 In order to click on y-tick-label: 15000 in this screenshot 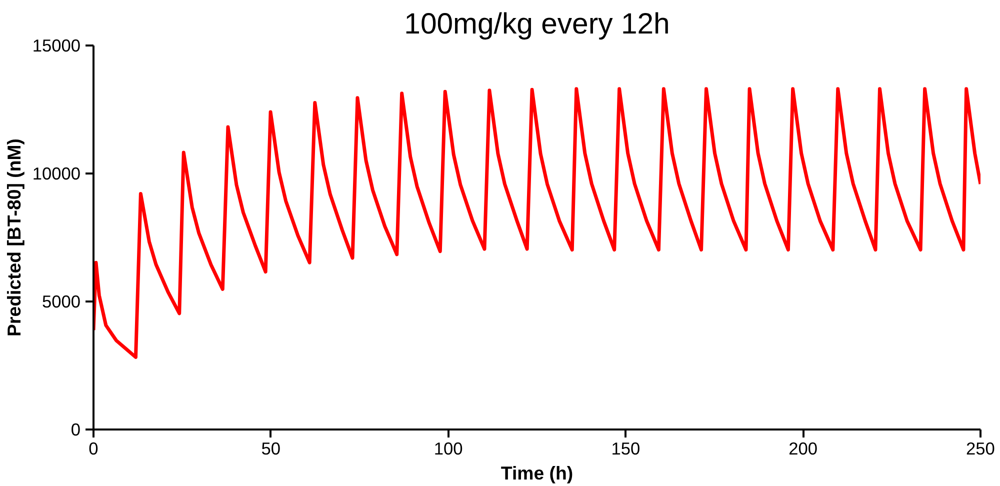, I will do `click(56, 46)`.